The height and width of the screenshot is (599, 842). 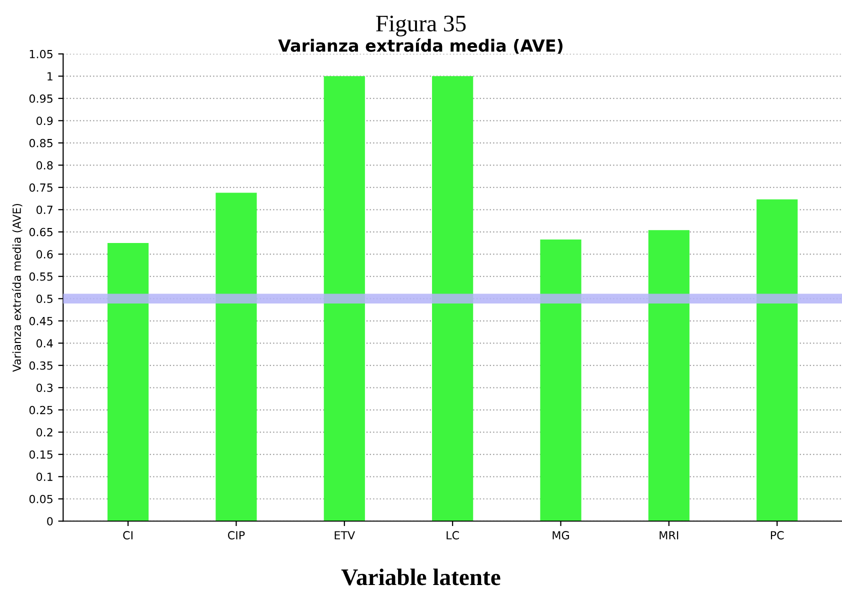 What do you see at coordinates (40, 232) in the screenshot?
I see `y-tick-label: 0.65` at bounding box center [40, 232].